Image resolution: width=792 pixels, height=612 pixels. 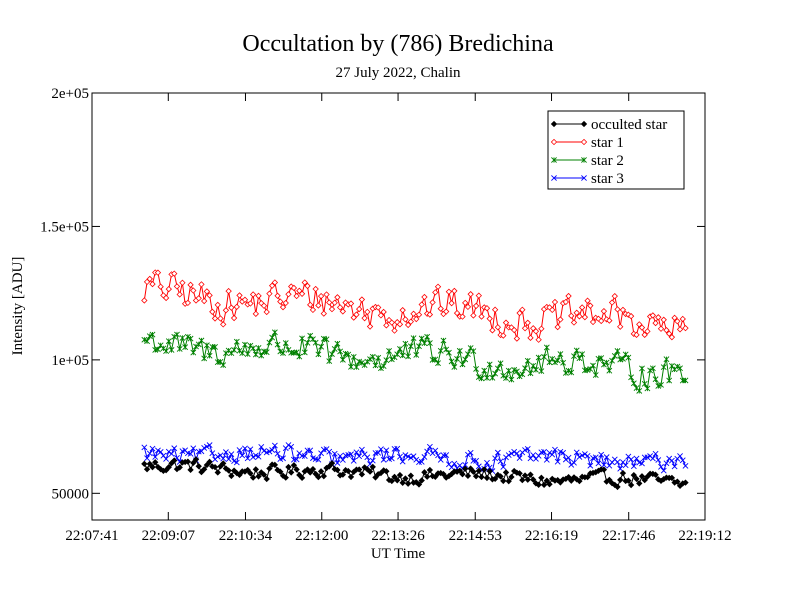 I want to click on legend-label: star 1, so click(x=607, y=143).